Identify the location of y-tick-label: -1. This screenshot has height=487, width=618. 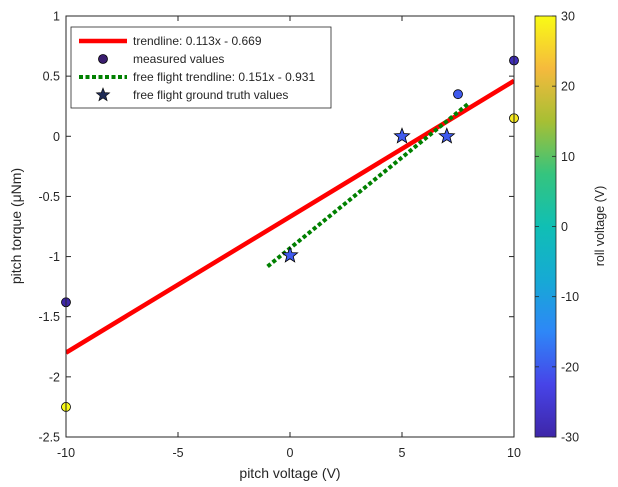
(54, 257).